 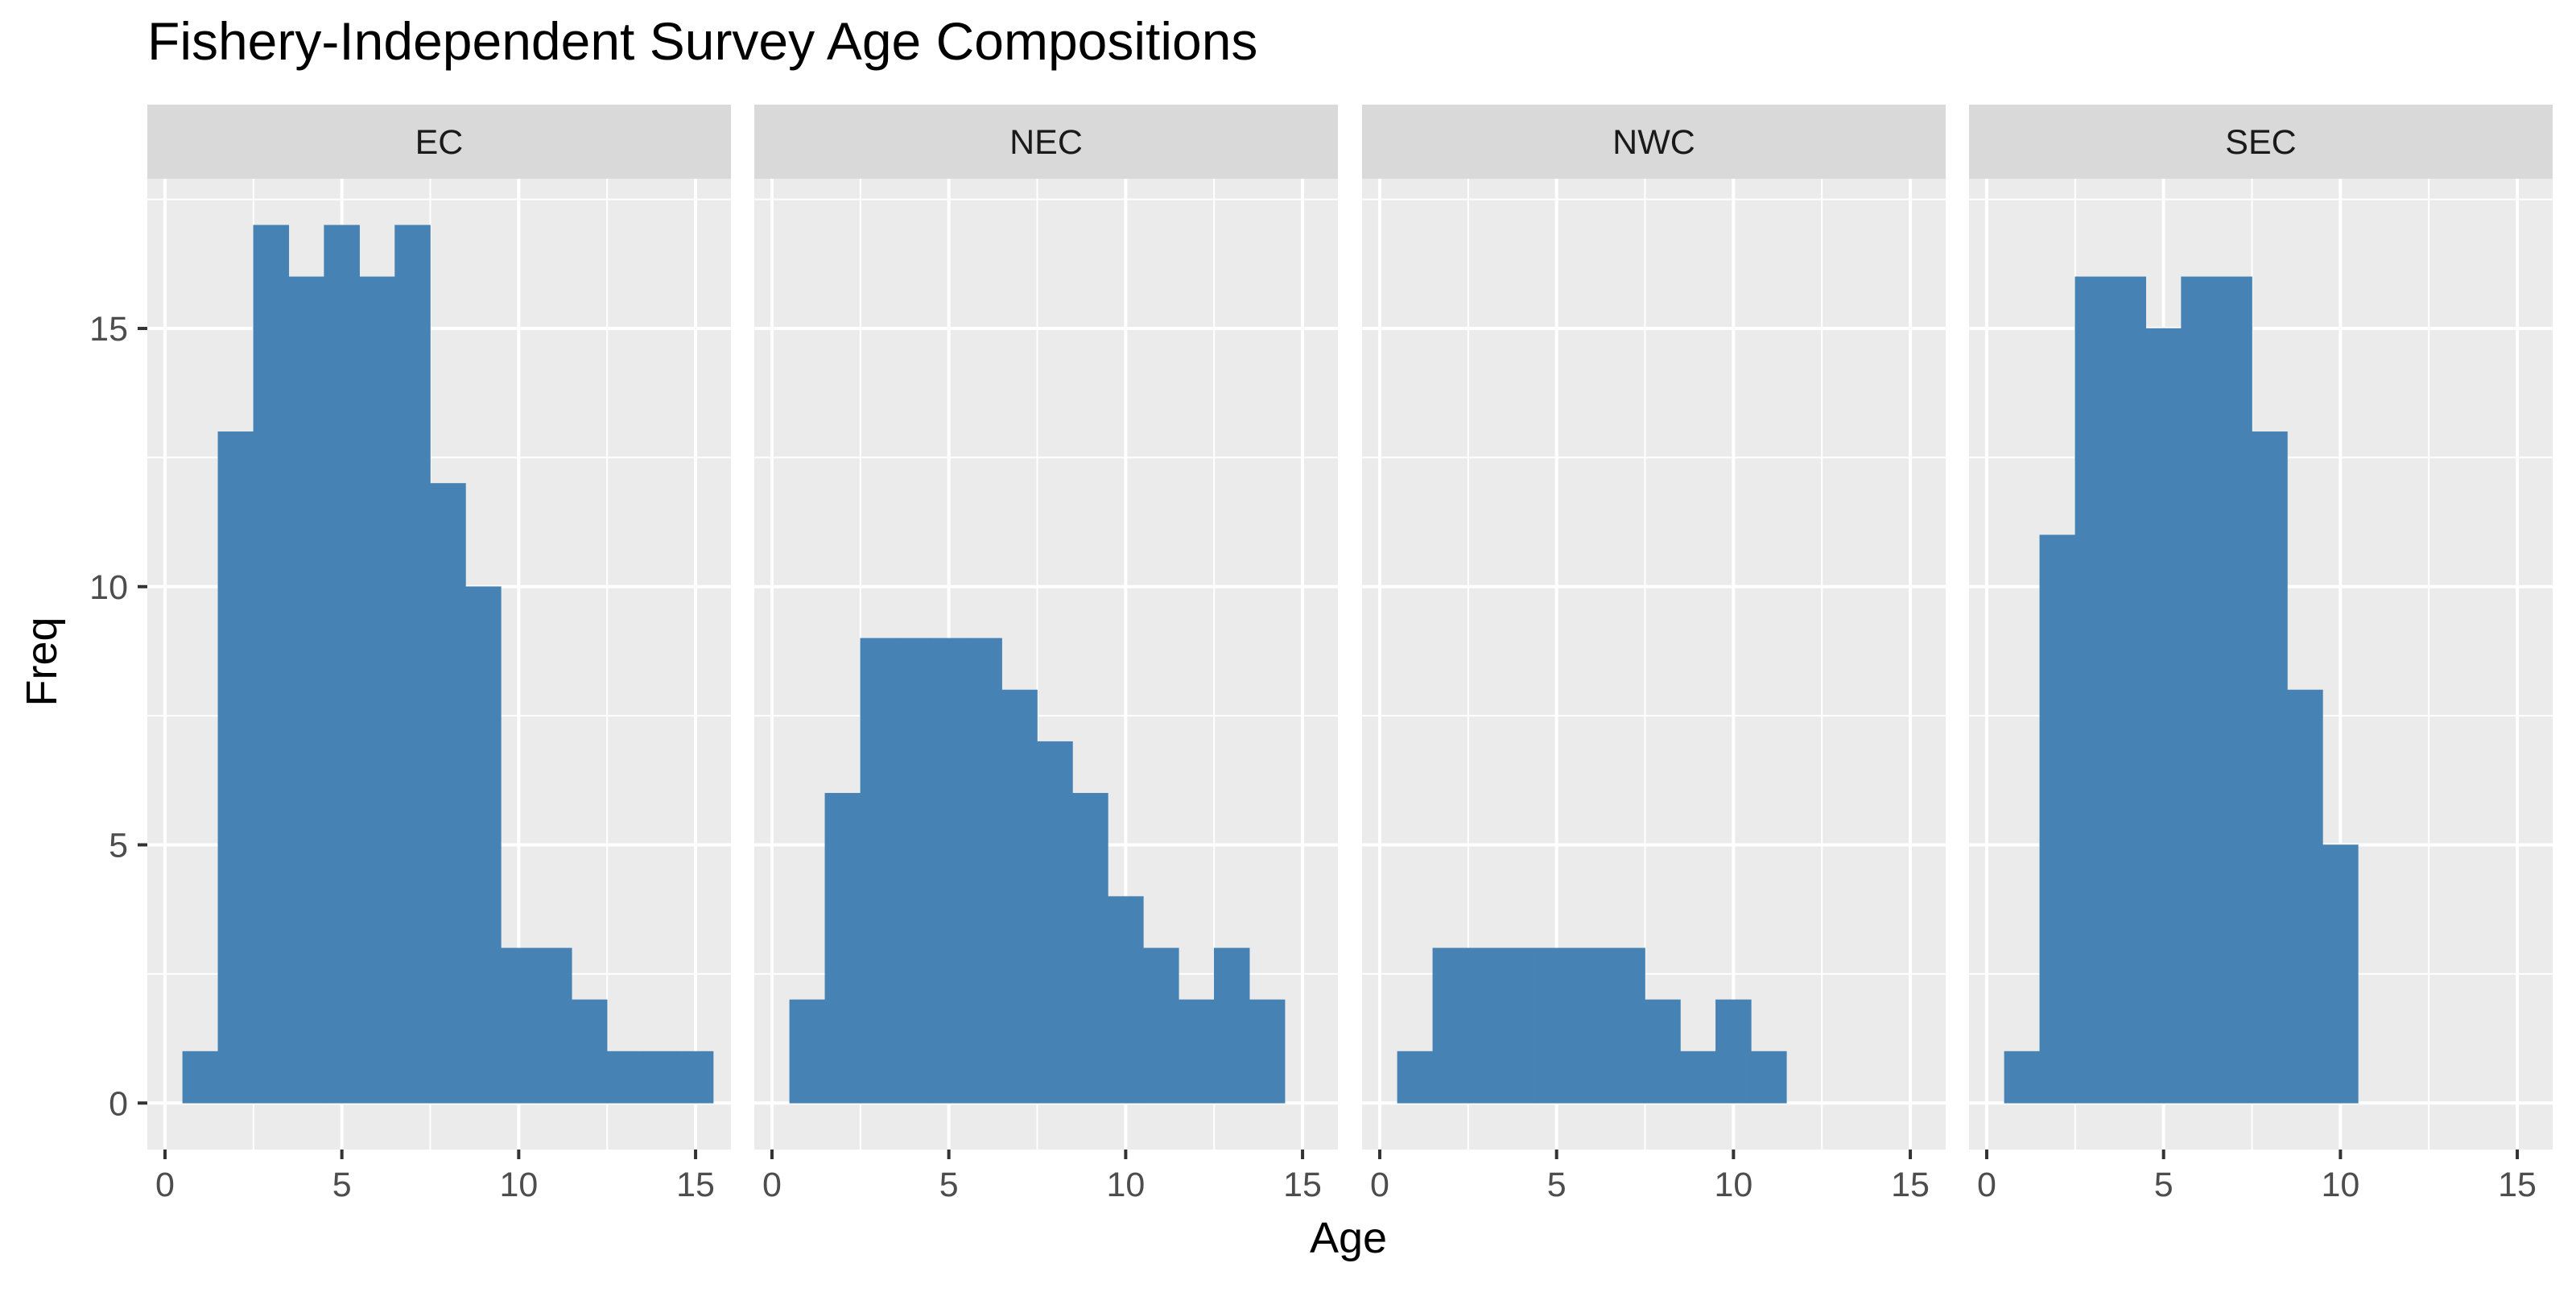 I want to click on y-tick-label: 10, so click(x=108, y=587).